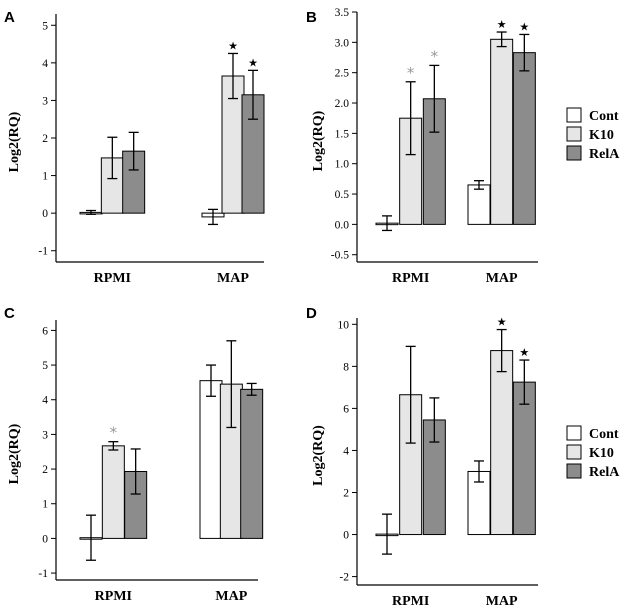 The width and height of the screenshot is (624, 606). Describe the element at coordinates (344, 578) in the screenshot. I see `y-tick-label: -2` at that location.